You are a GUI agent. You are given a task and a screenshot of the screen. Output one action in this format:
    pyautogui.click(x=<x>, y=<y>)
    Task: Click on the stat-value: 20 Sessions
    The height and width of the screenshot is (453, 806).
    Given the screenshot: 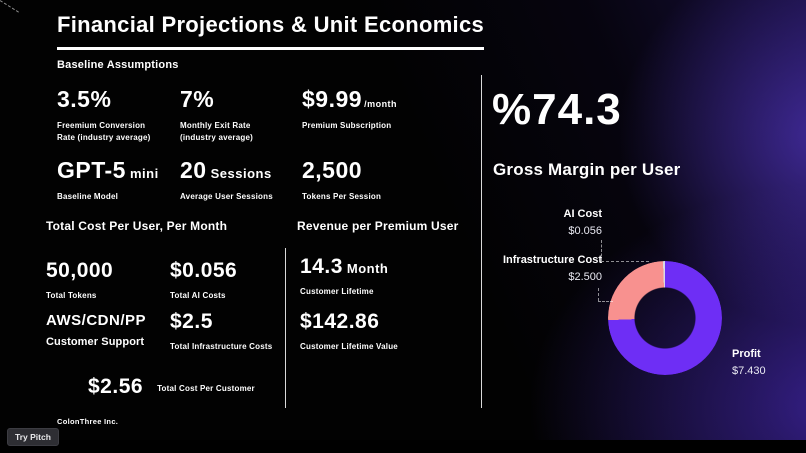 What is the action you would take?
    pyautogui.click(x=226, y=170)
    